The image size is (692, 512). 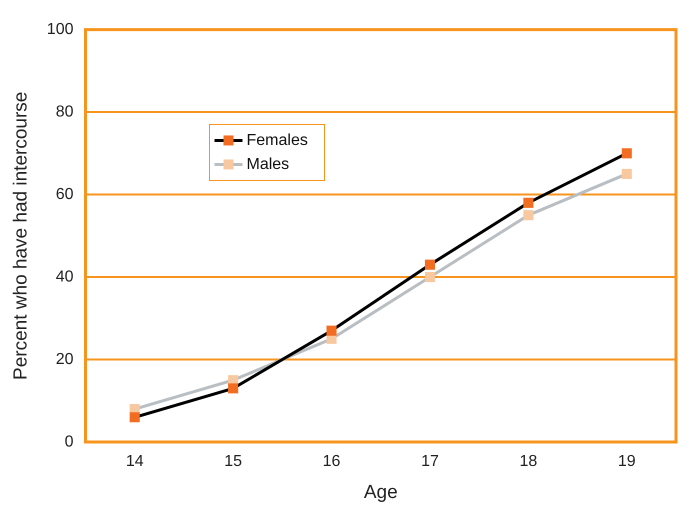 What do you see at coordinates (69, 441) in the screenshot?
I see `y-tick-label: 0` at bounding box center [69, 441].